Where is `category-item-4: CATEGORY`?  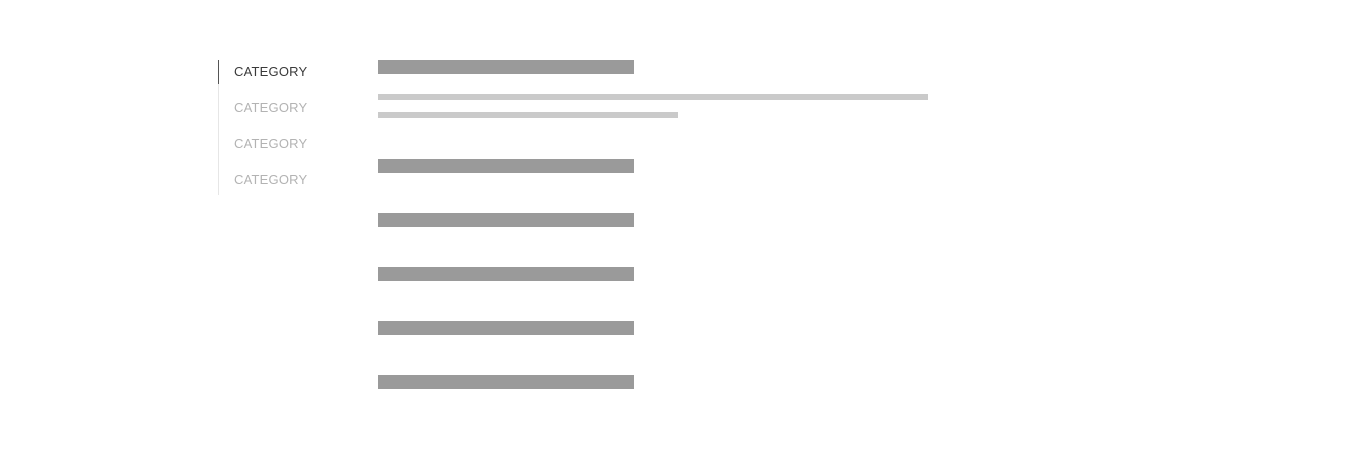 category-item-4: CATEGORY is located at coordinates (263, 180).